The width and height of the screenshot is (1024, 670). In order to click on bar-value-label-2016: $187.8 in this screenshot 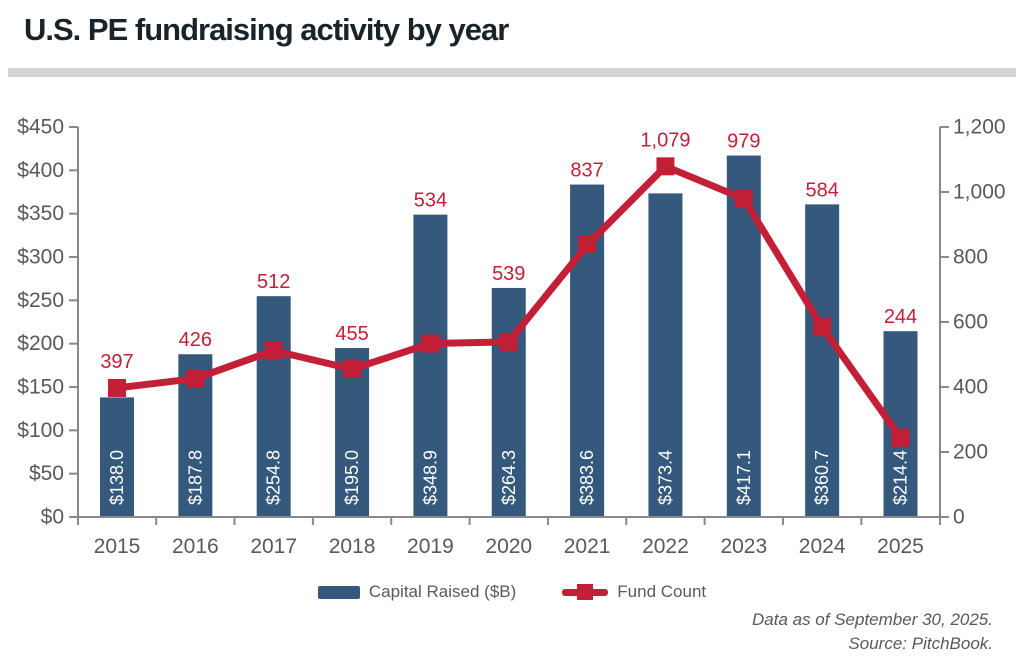, I will do `click(195, 477)`.